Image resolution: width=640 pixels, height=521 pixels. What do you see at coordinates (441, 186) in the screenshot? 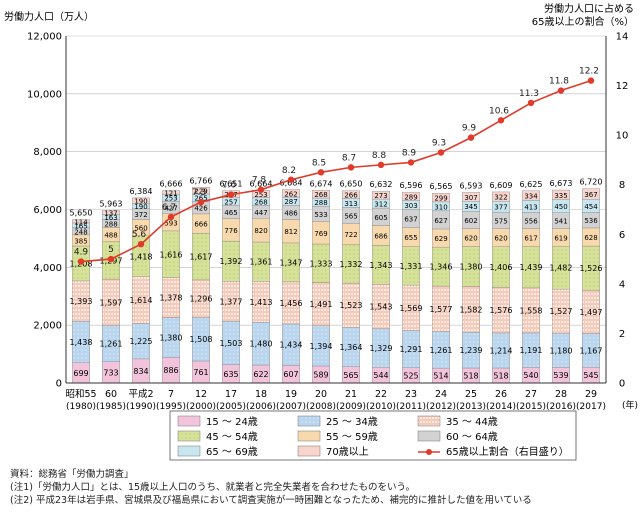
I see `bar-total-label: 6,565` at bounding box center [441, 186].